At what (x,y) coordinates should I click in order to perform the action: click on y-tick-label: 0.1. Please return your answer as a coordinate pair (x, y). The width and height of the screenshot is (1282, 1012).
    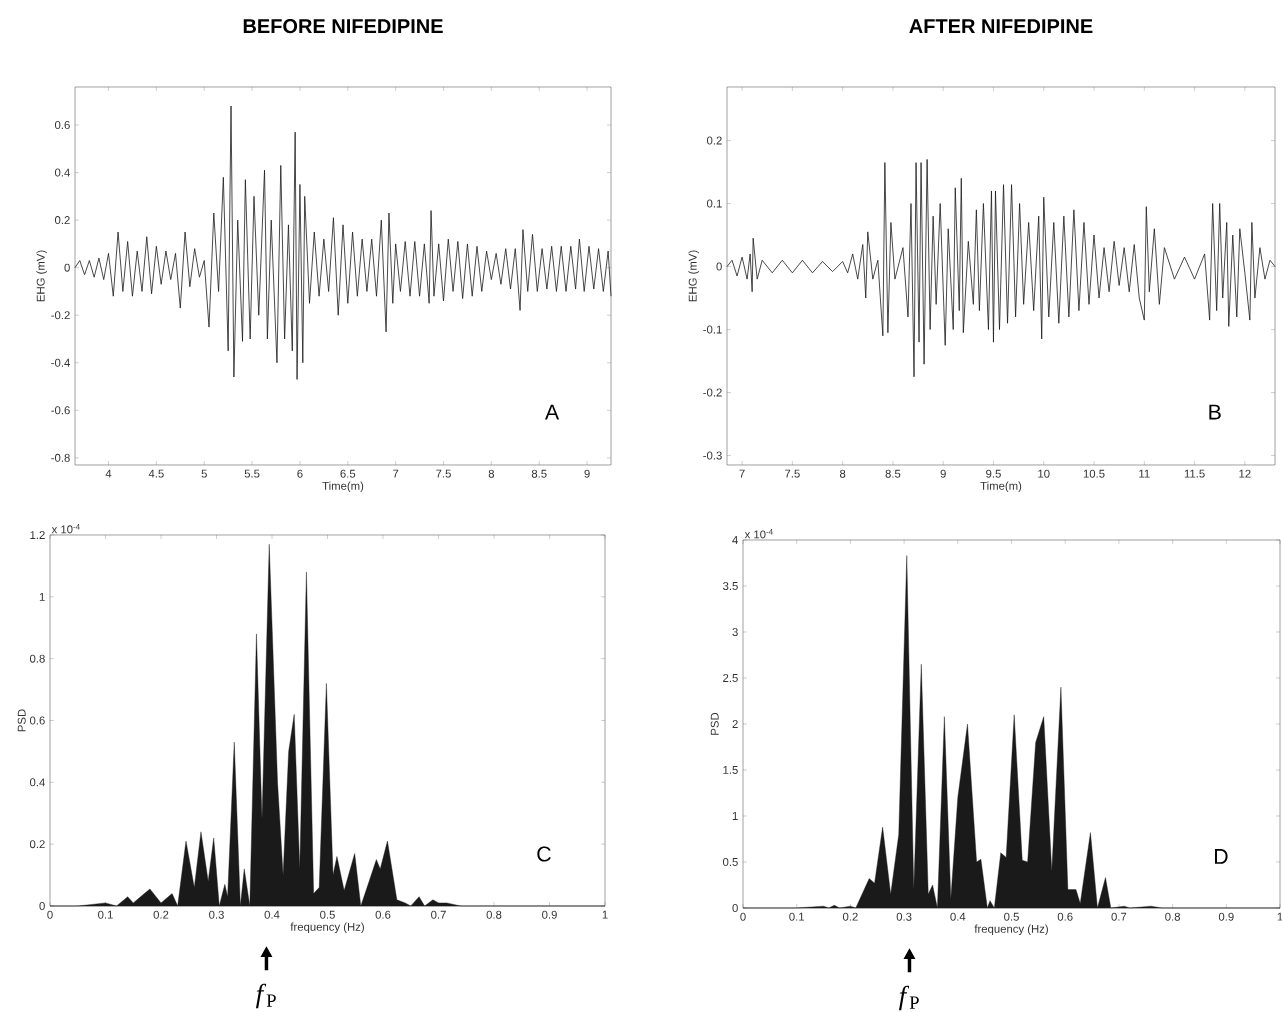
    Looking at the image, I should click on (714, 203).